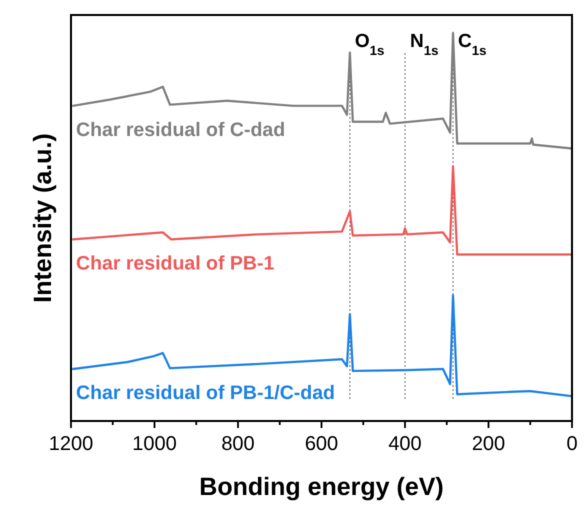 The image size is (585, 507). Describe the element at coordinates (405, 444) in the screenshot. I see `x-tick-label: 400` at that location.